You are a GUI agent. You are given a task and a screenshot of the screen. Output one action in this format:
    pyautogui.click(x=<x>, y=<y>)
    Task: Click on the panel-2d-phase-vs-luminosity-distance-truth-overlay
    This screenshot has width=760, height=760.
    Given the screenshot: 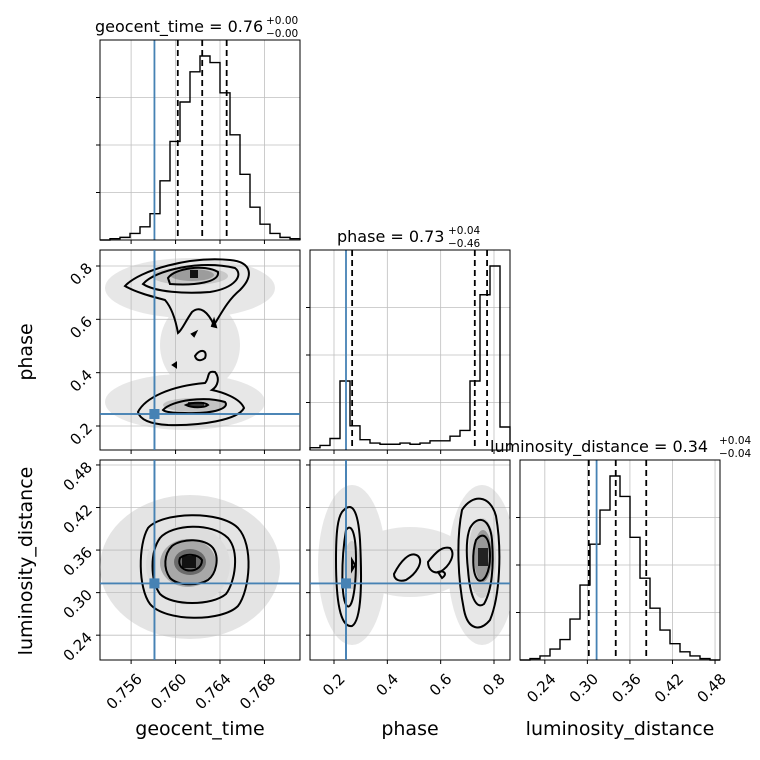 What is the action you would take?
    pyautogui.click(x=410, y=560)
    